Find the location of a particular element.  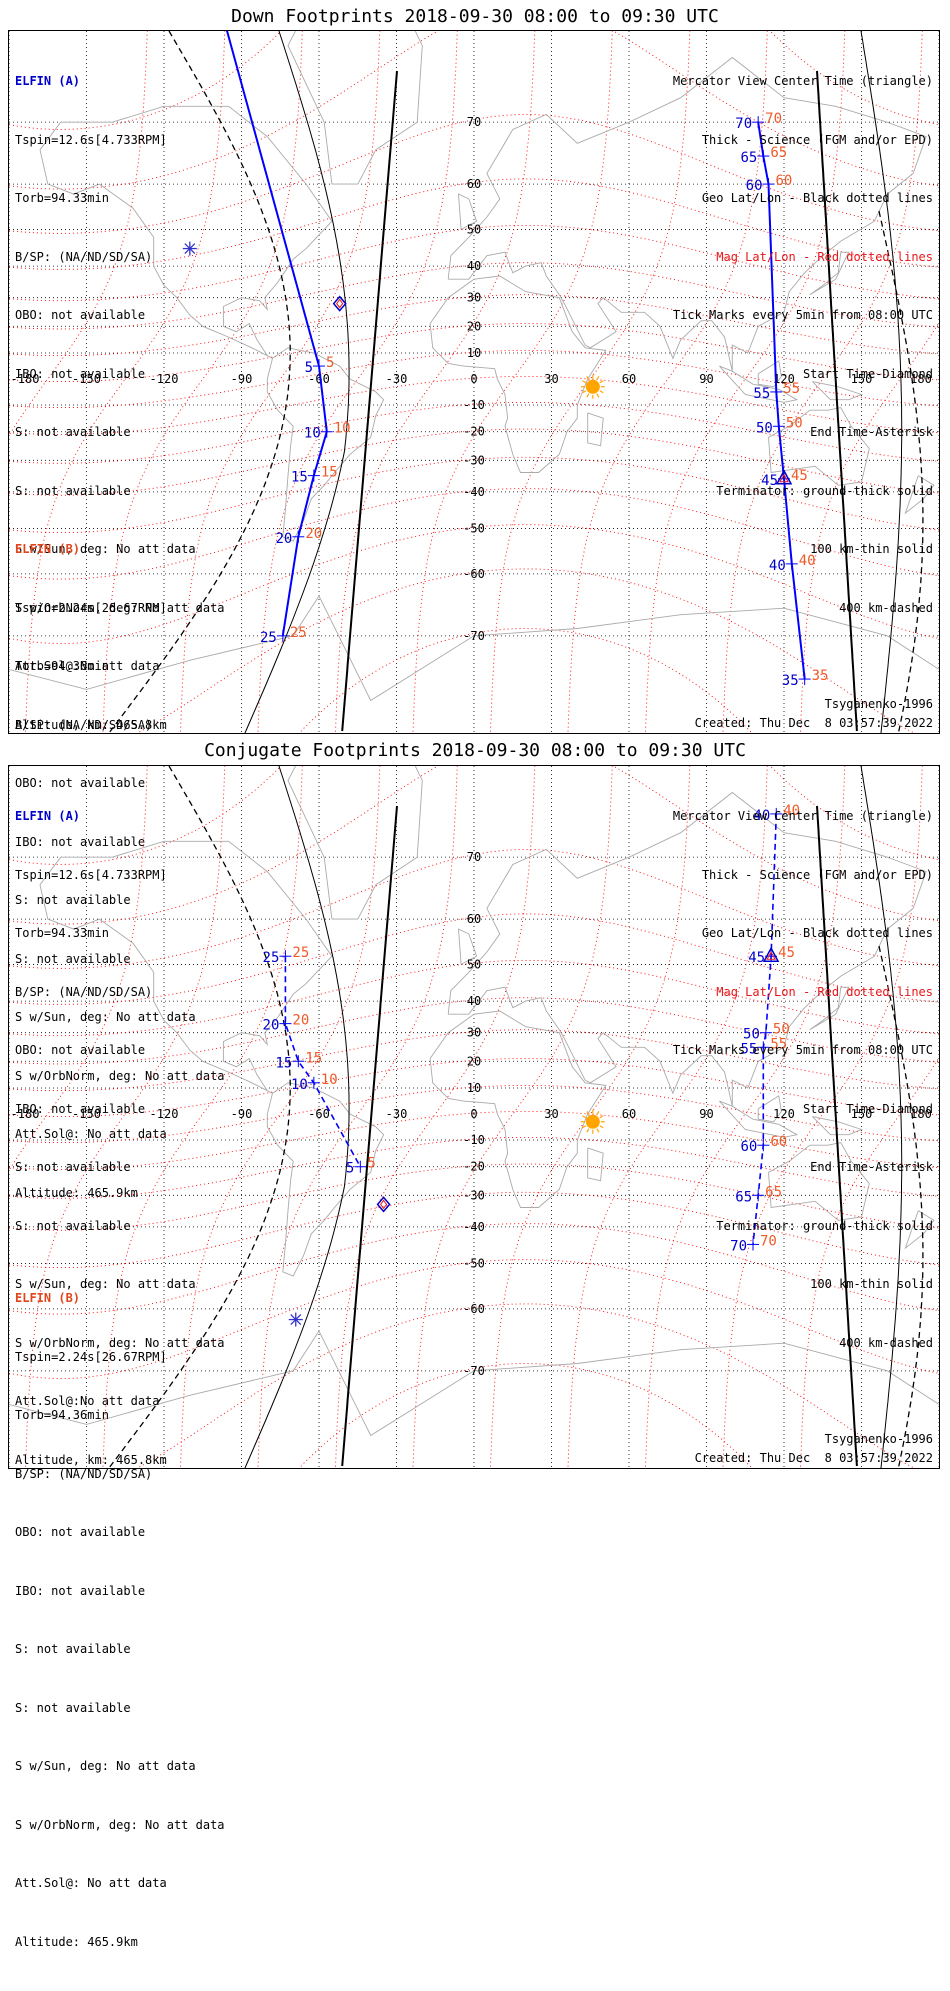

time-tick-label-a: 15 is located at coordinates (283, 1063).